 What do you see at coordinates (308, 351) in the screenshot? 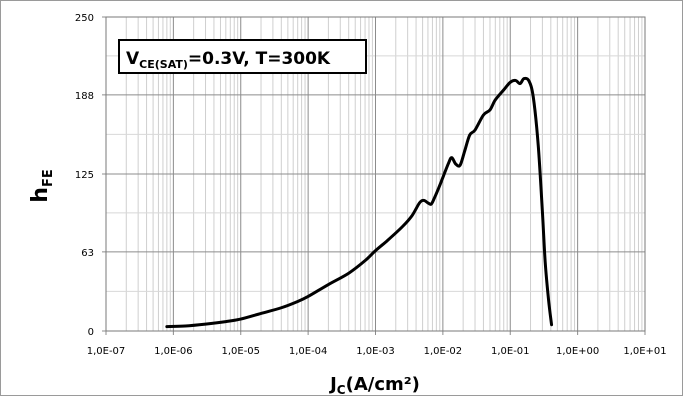
I see `x-tick-label: 1,0E-04` at bounding box center [308, 351].